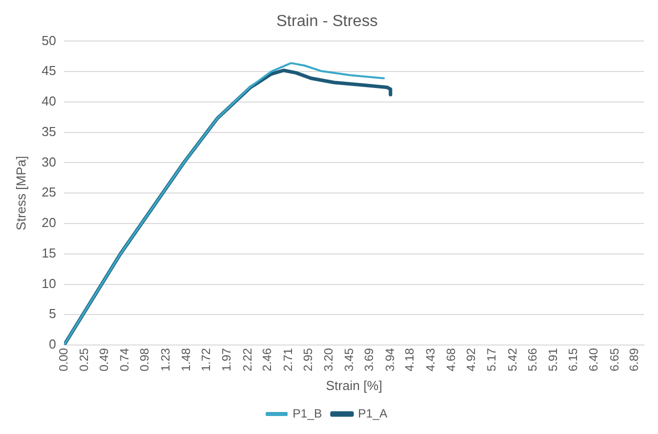 This screenshot has width=658, height=434. I want to click on x-tick-label: 0.74, so click(125, 360).